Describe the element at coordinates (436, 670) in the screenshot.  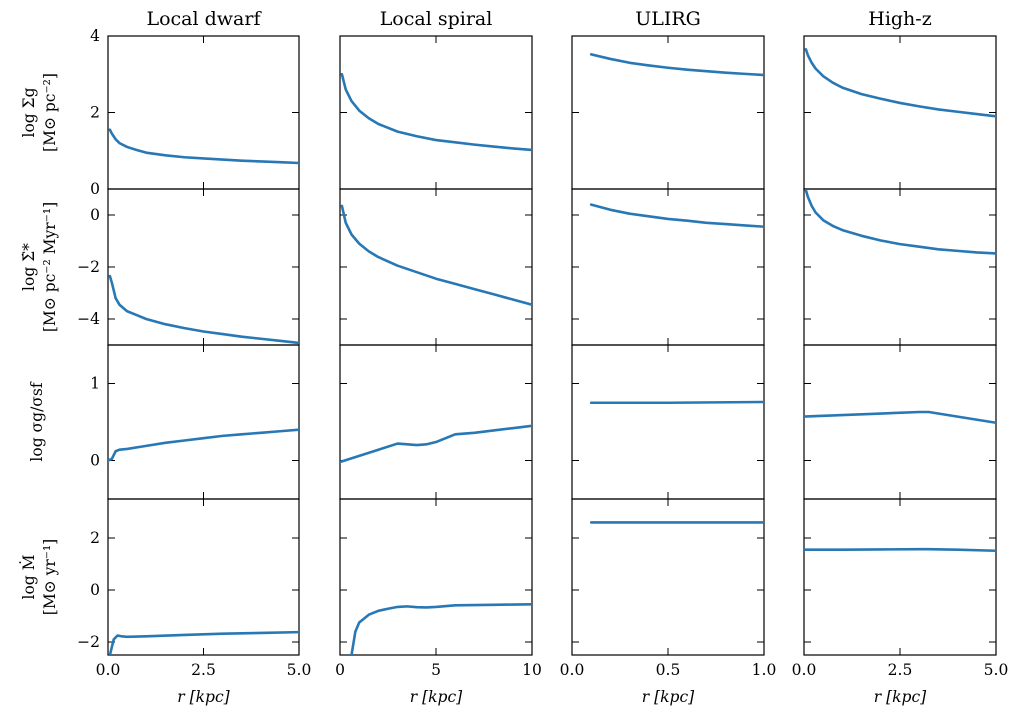
I see `x-tick-label: 5` at that location.